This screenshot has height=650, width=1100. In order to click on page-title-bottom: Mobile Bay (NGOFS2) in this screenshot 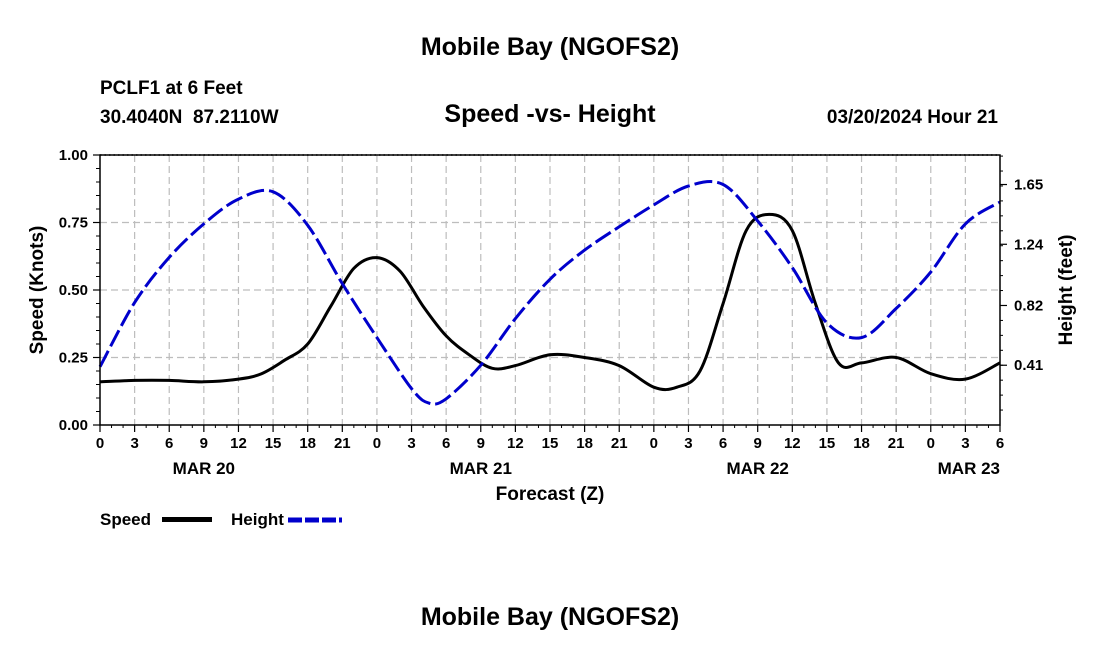, I will do `click(550, 617)`.